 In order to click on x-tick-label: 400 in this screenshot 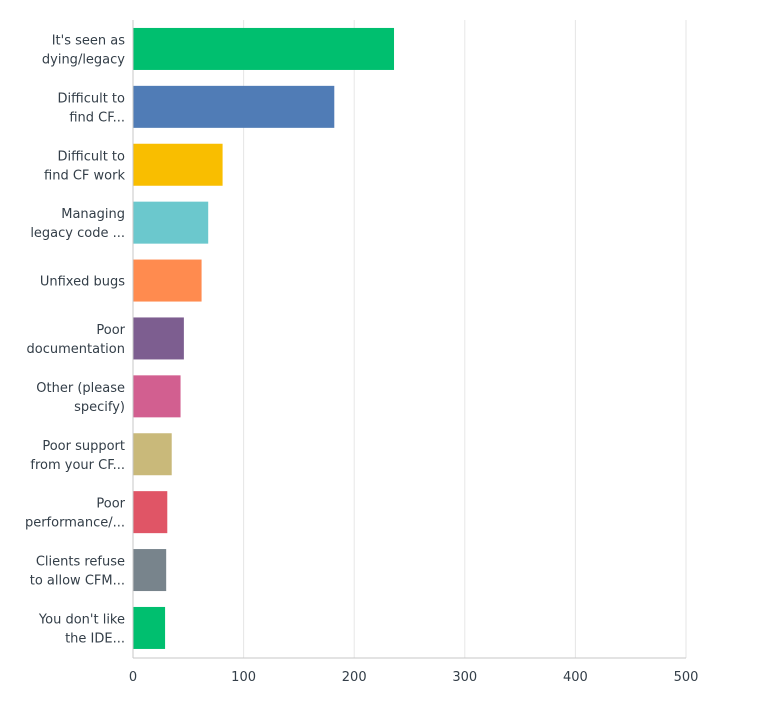, I will do `click(575, 677)`.